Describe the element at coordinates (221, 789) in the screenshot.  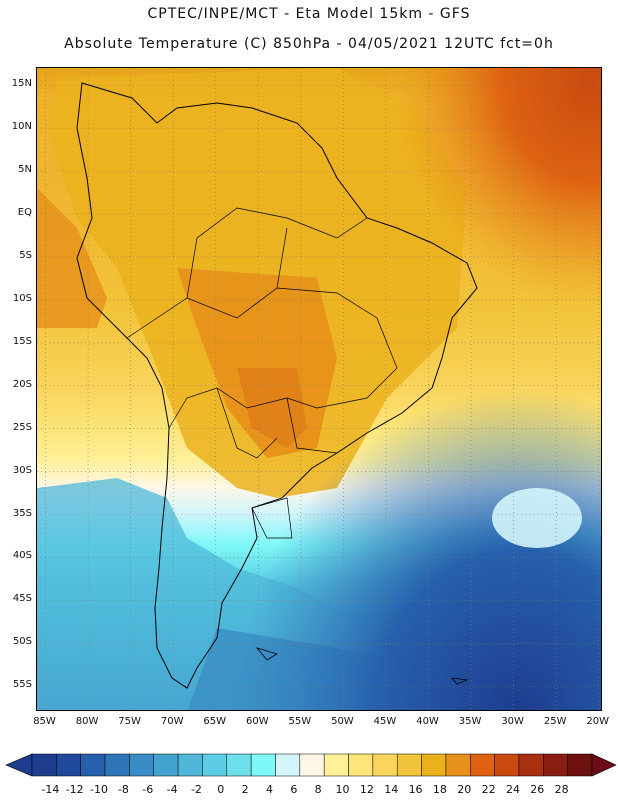
I see `color-scale-label: 0` at that location.